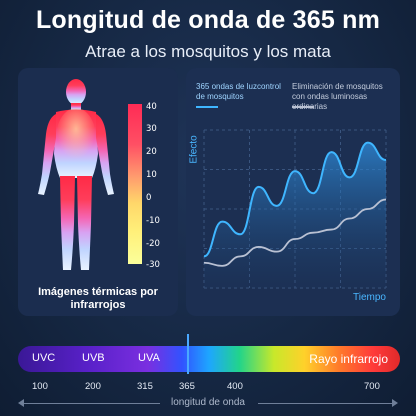  What do you see at coordinates (238, 91) in the screenshot?
I see `legend-365: 365 ondas de luzcontrol de mosquitos` at bounding box center [238, 91].